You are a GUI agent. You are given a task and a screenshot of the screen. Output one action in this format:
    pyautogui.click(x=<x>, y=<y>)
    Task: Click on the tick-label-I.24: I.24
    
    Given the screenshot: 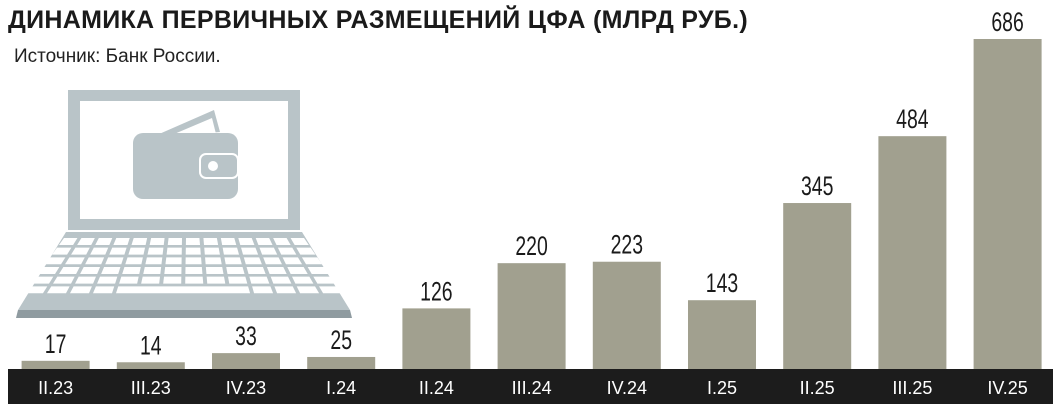 What is the action you would take?
    pyautogui.click(x=341, y=388)
    